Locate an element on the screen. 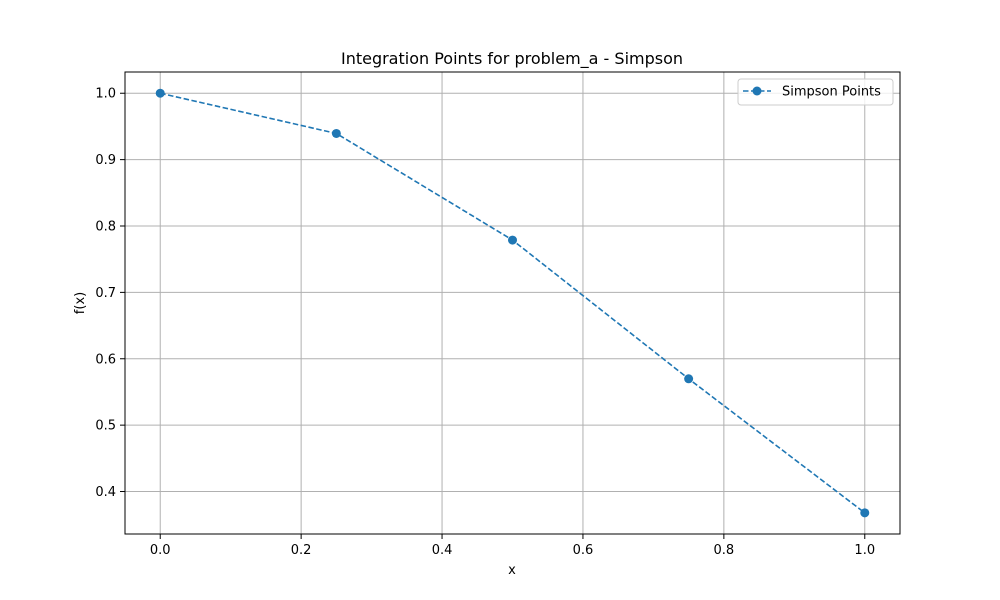 This screenshot has width=1000, height=600. y-tick-label: 0.4 is located at coordinates (105, 492).